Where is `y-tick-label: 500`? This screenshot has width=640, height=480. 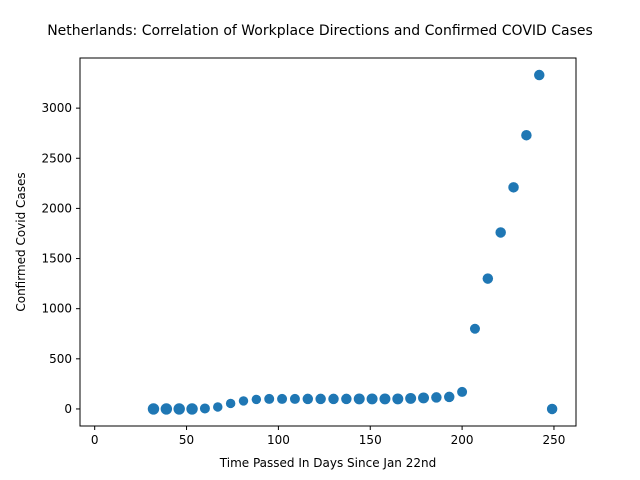 y-tick-label: 500 is located at coordinates (60, 359).